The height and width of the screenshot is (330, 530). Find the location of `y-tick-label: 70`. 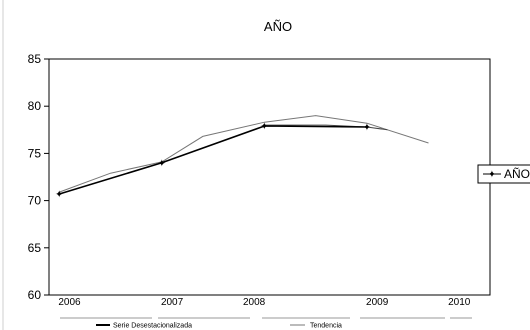

y-tick-label: 70 is located at coordinates (35, 201).